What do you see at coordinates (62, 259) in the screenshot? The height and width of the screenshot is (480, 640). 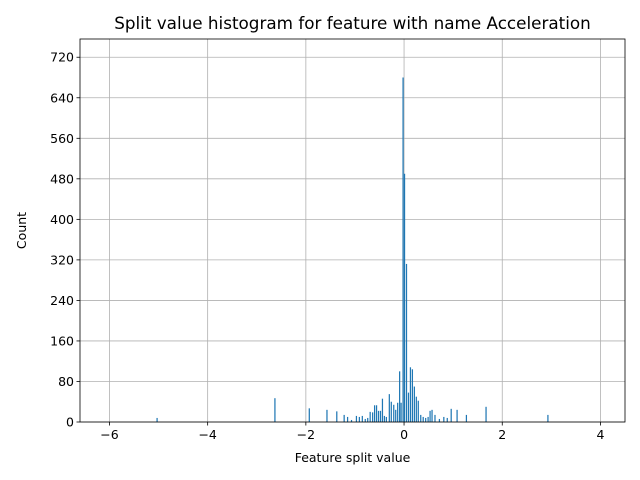 I see `y-tick-label: 320` at bounding box center [62, 259].